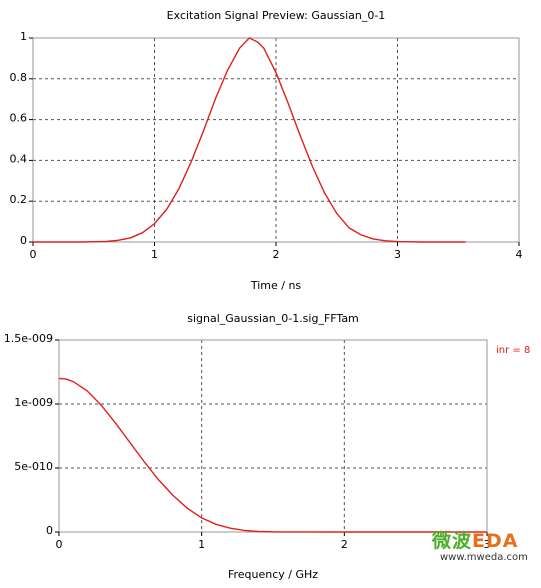 This screenshot has width=541, height=588. Describe the element at coordinates (273, 318) in the screenshot. I see `chart-title: signal_Gaussian_0-1.sig_FFTam` at that location.